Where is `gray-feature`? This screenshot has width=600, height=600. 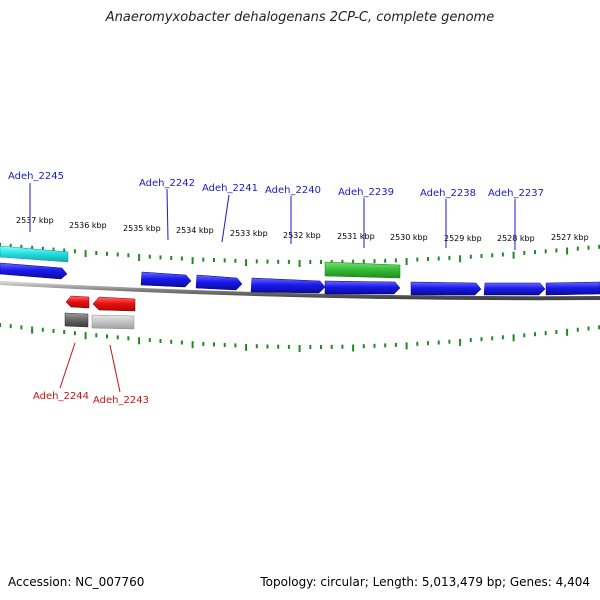 gray-feature is located at coordinates (76, 320).